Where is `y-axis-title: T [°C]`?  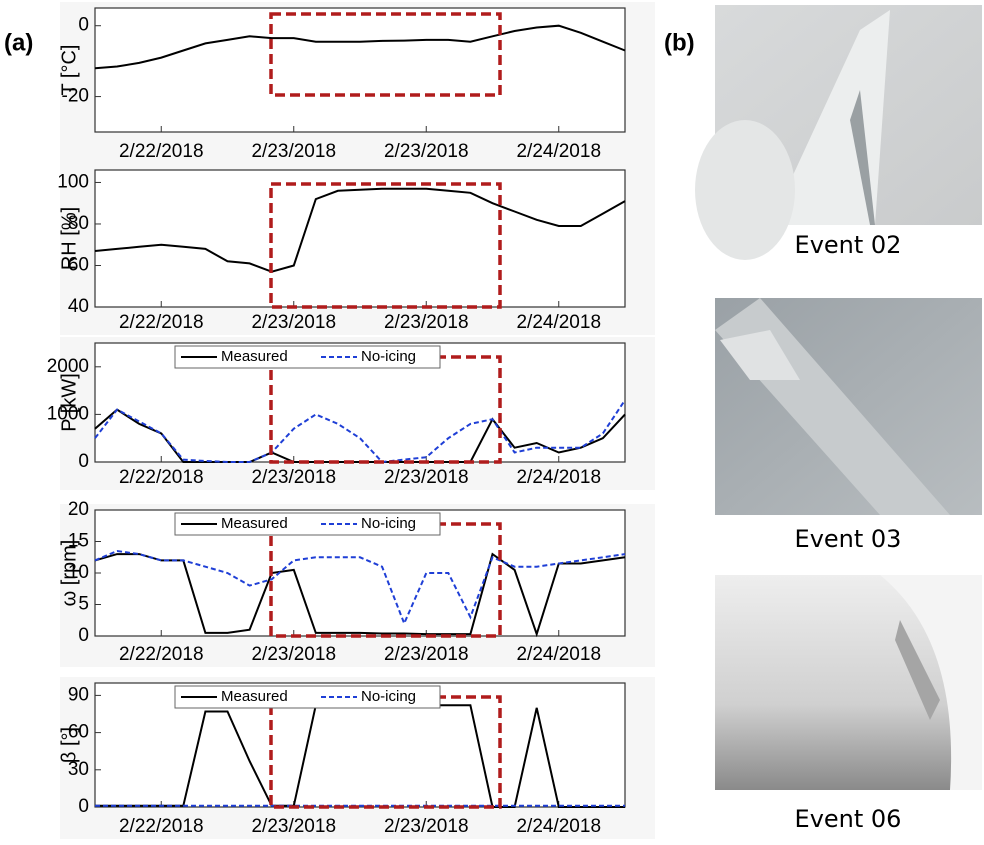
y-axis-title: T [°C] is located at coordinates (69, 70).